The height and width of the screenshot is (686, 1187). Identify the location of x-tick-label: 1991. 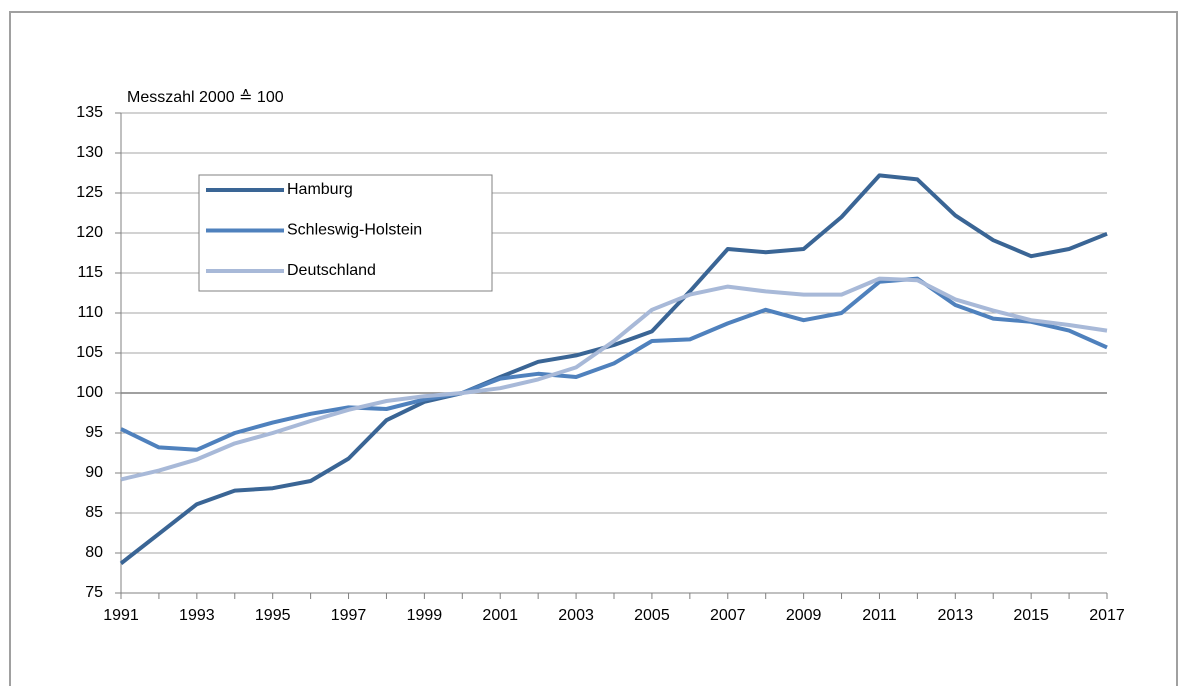
(121, 615).